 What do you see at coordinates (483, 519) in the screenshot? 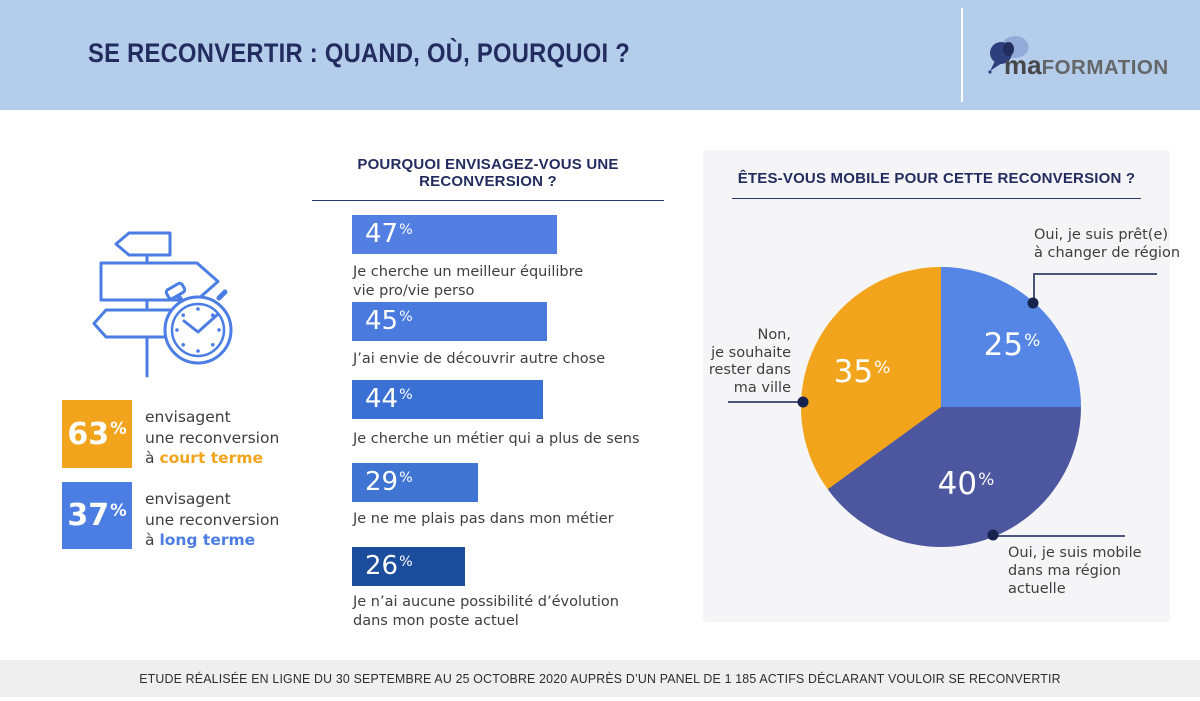
I see `bar-label-29: Je ne me plais pas dans mon métier` at bounding box center [483, 519].